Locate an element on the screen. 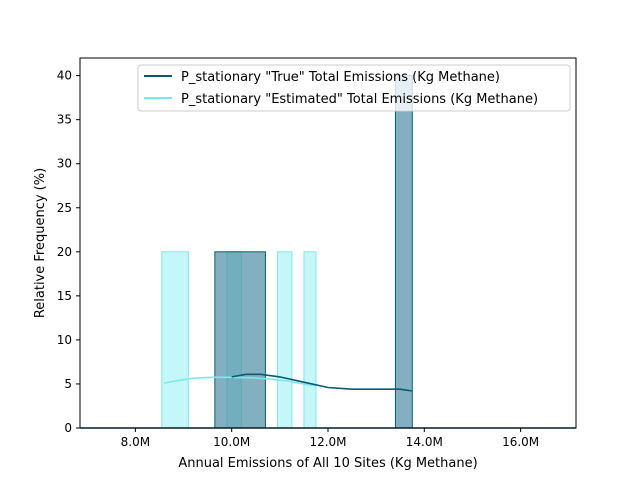 The height and width of the screenshot is (480, 640). y-axis-label: Relative Frequency (%) is located at coordinates (40, 243).